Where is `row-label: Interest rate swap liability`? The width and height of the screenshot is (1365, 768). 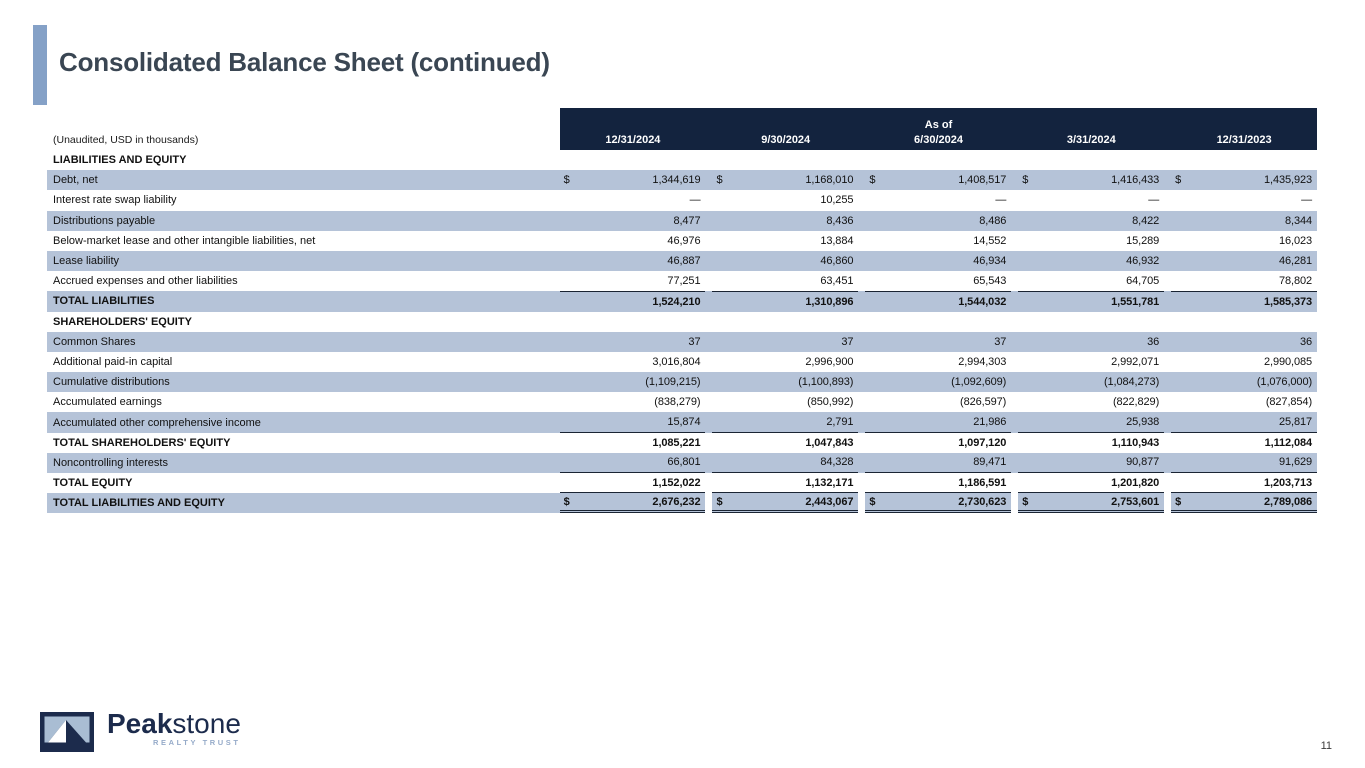
row-label: Interest rate swap liability is located at coordinates (115, 200).